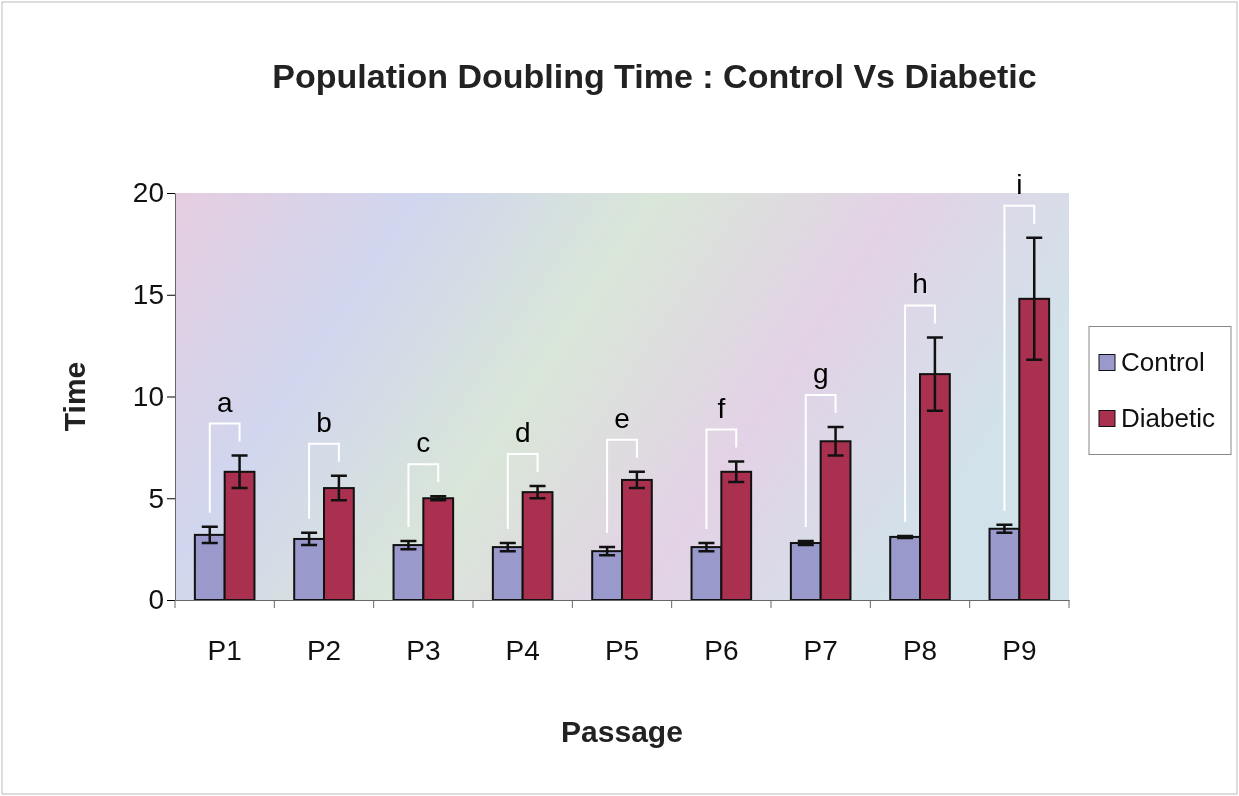  I want to click on x-tick-label: P3, so click(423, 650).